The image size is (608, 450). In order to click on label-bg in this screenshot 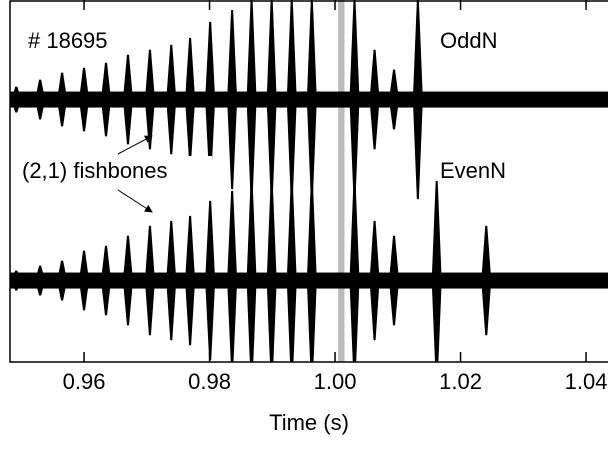, I will do `click(115, 171)`.